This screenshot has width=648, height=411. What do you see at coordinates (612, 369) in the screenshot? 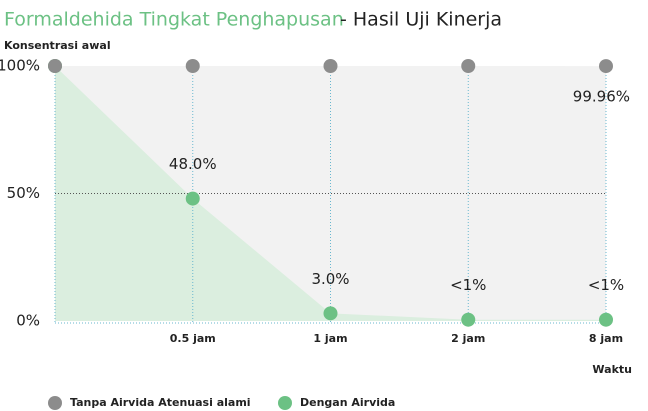
I see `x-axis-label: Waktu` at bounding box center [612, 369].